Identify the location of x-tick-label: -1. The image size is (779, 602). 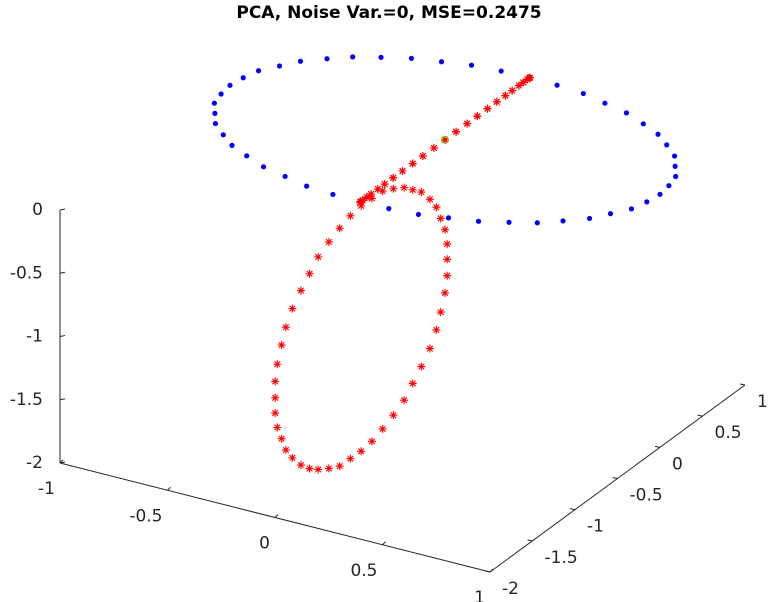
(46, 489).